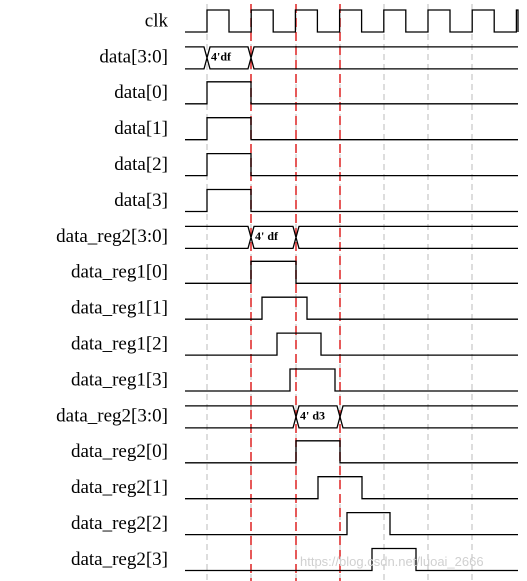 This screenshot has width=527, height=581. Describe the element at coordinates (312, 416) in the screenshot. I see `bus-value: 4' d3` at that location.